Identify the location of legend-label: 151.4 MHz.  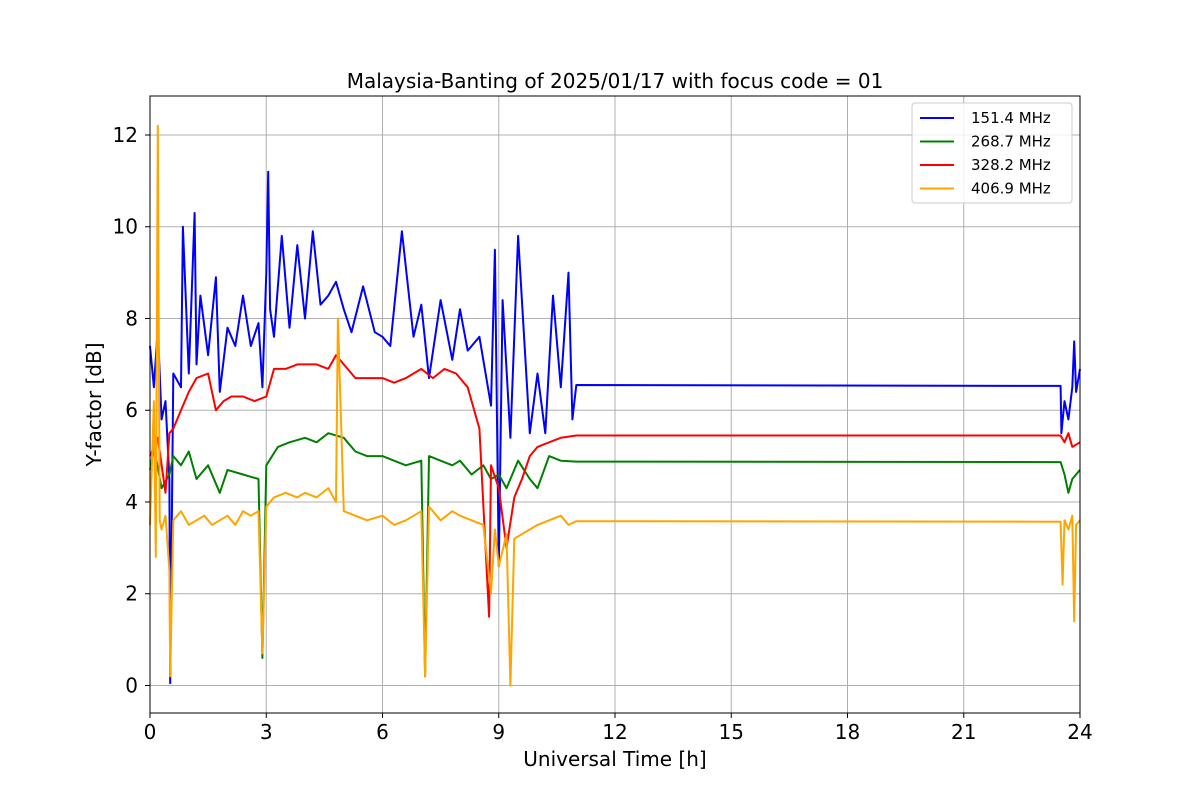
(1011, 118).